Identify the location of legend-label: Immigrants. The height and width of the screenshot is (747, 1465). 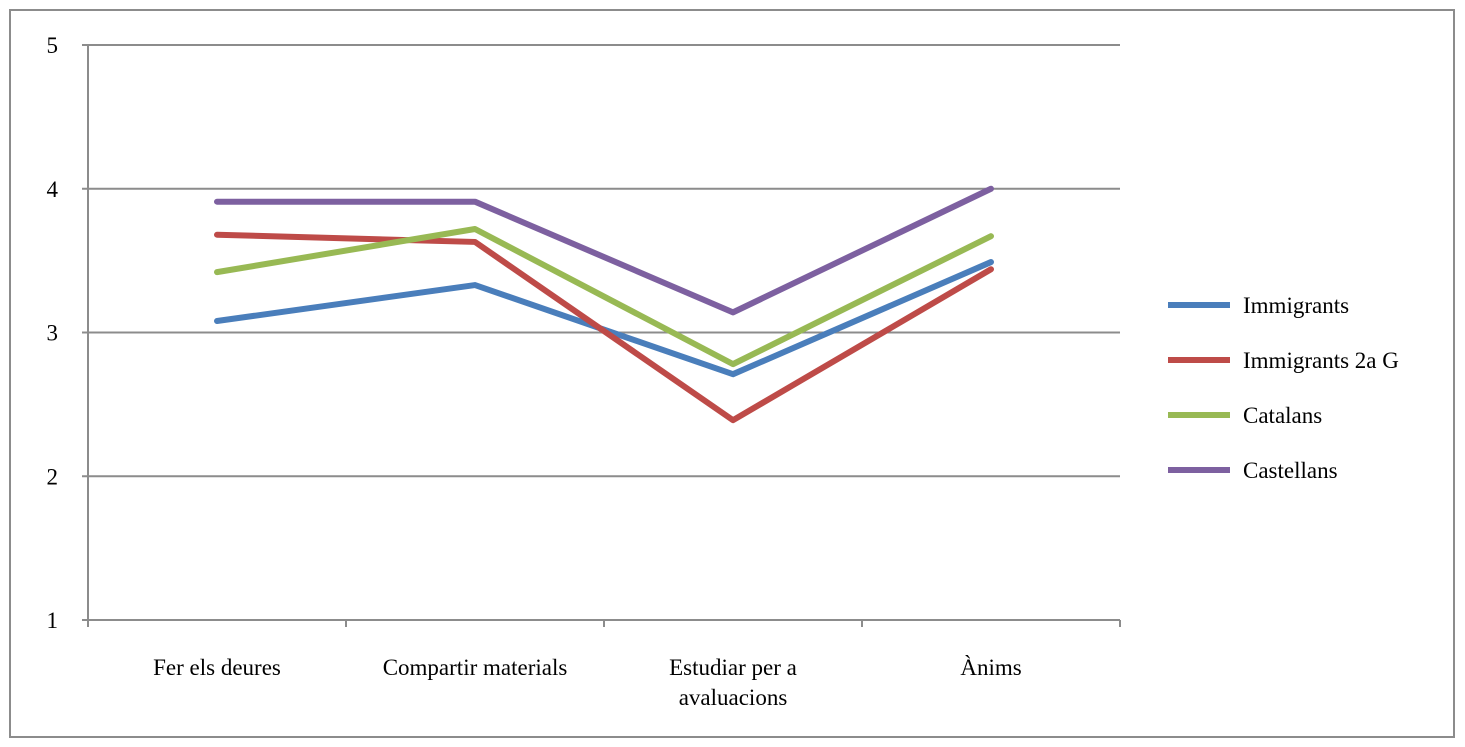
(1296, 305).